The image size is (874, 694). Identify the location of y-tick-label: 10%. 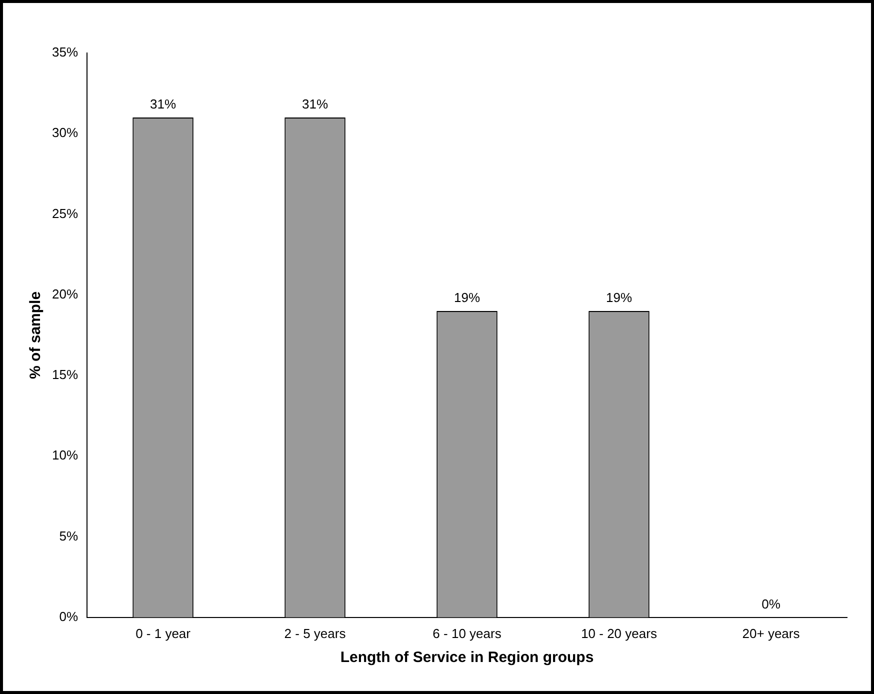
(65, 455).